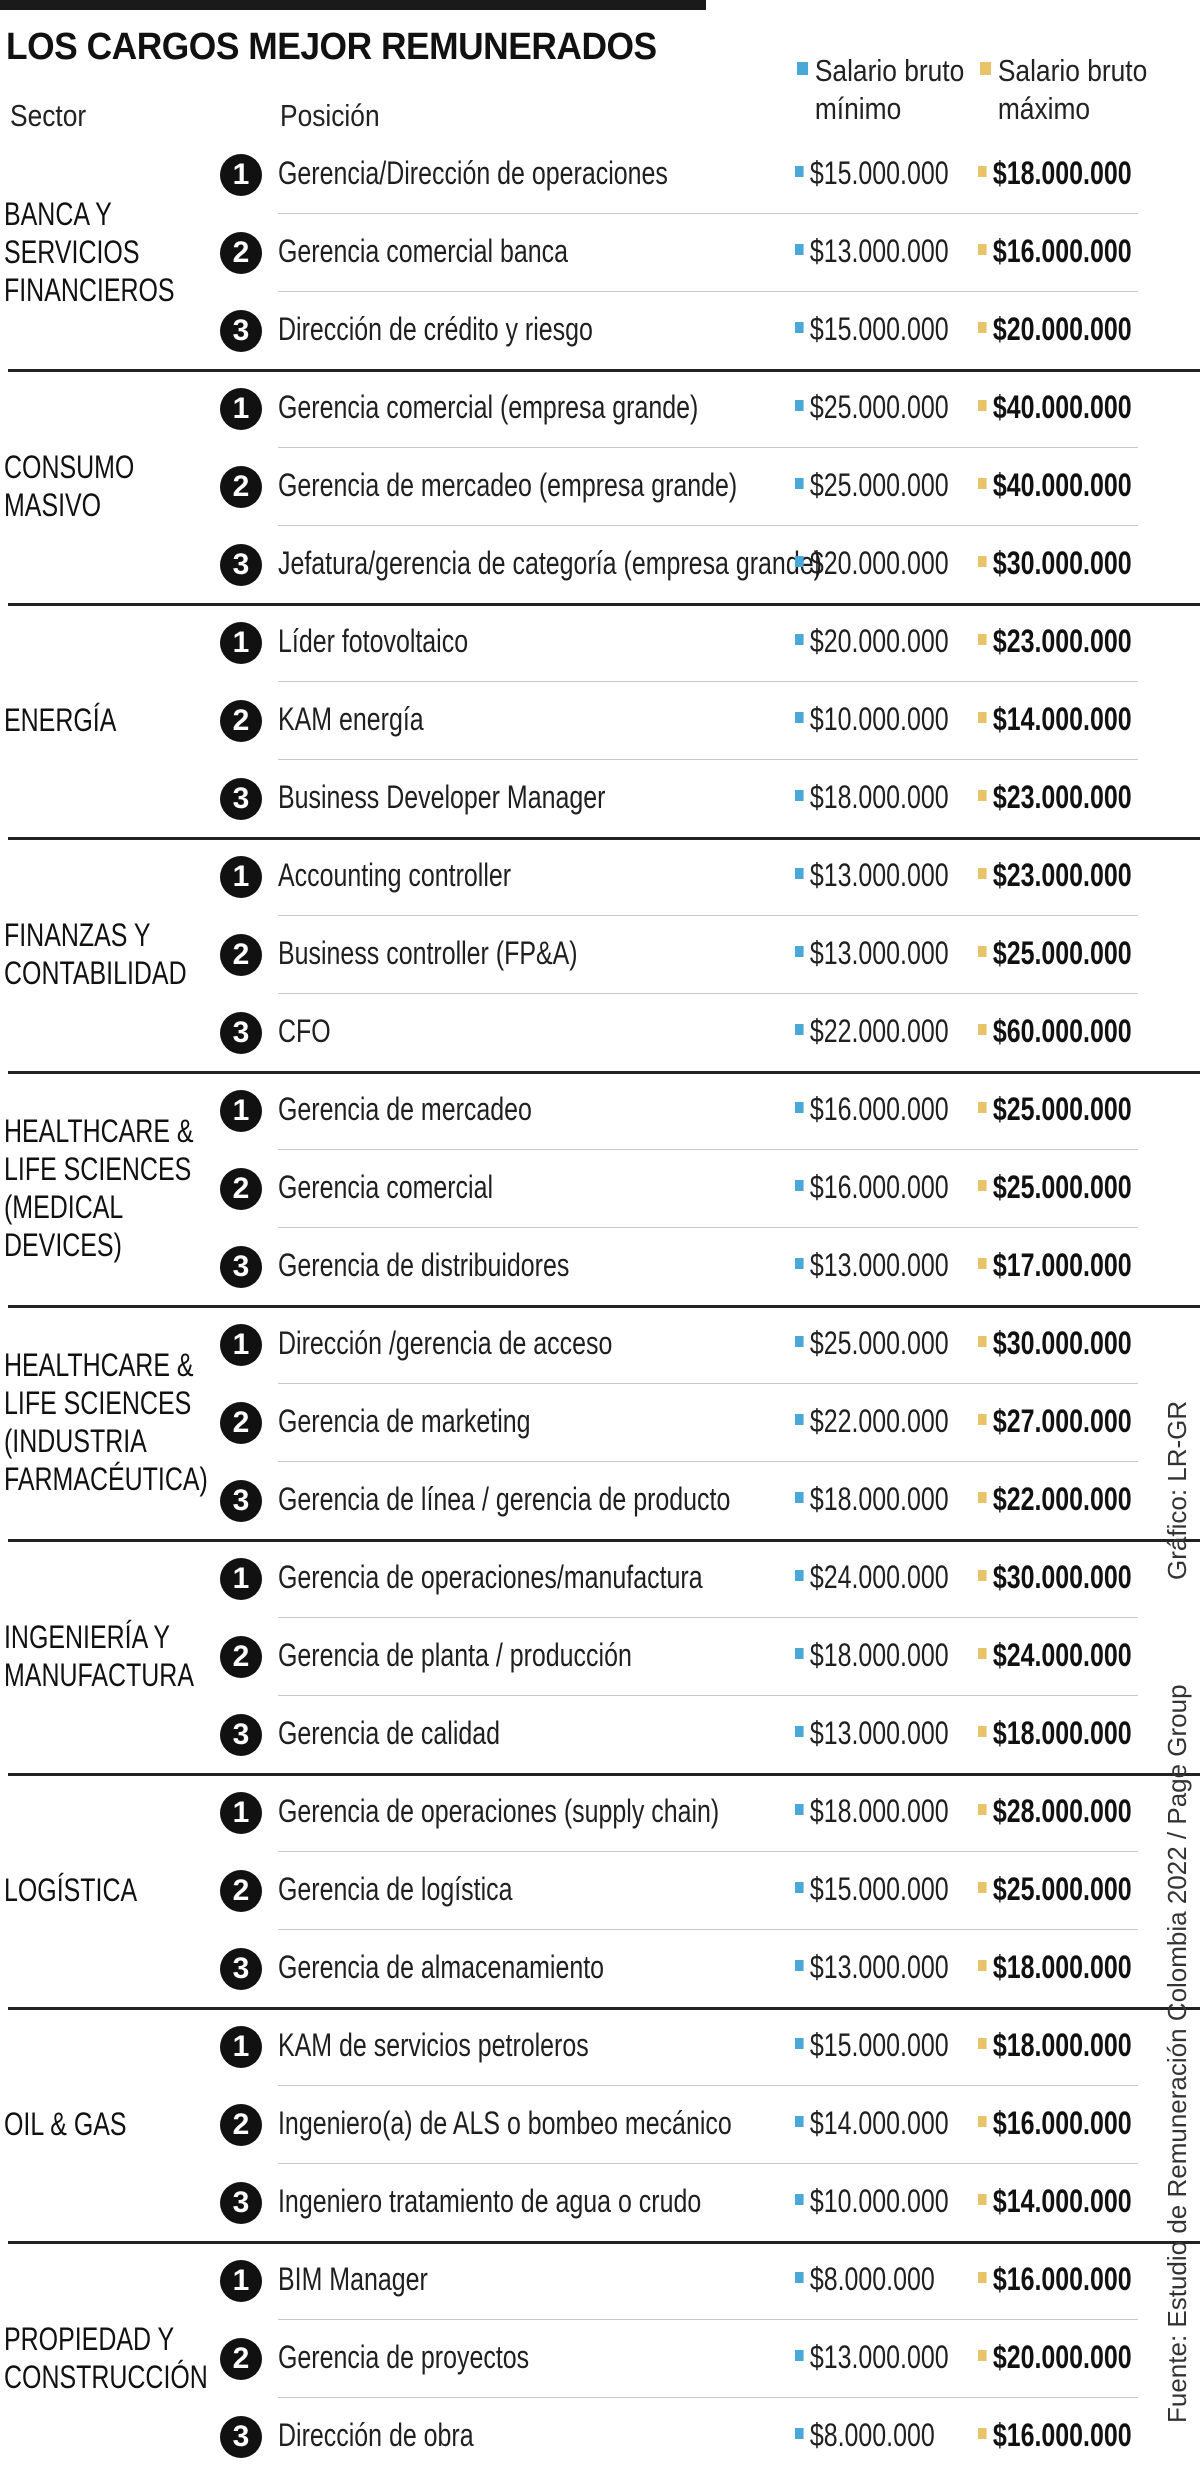 This screenshot has width=1200, height=2475. Describe the element at coordinates (376, 2435) in the screenshot. I see `position-title: Dirección de obra` at that location.